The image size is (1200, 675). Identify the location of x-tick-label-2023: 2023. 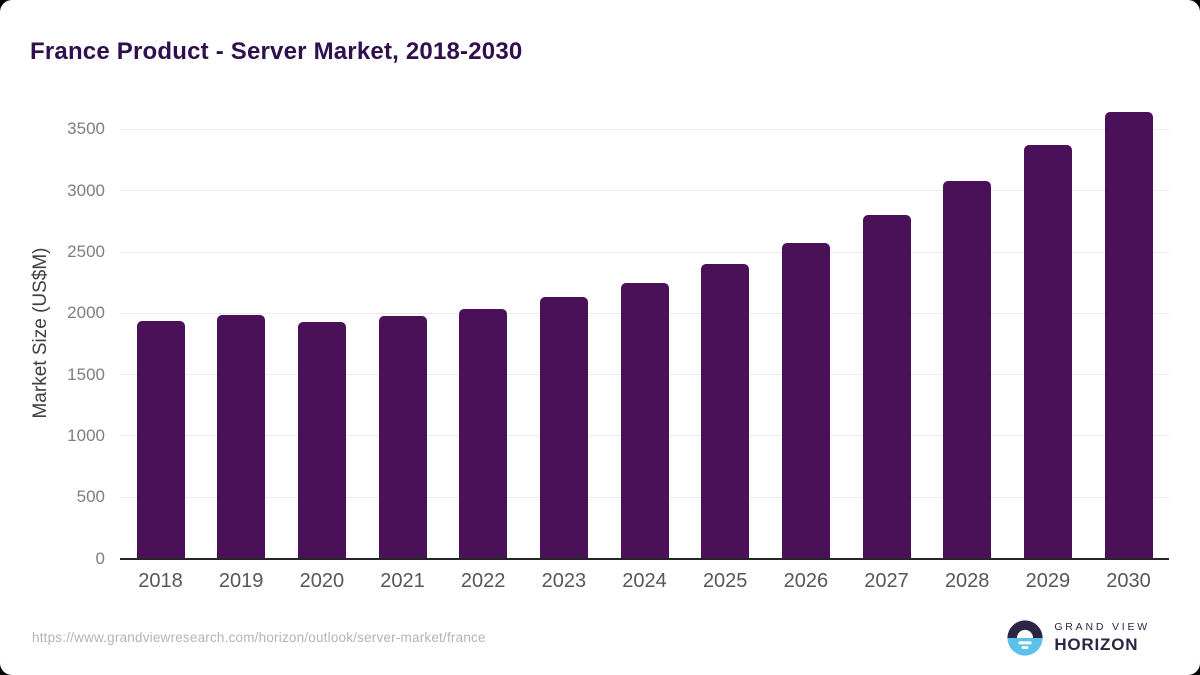
(564, 581).